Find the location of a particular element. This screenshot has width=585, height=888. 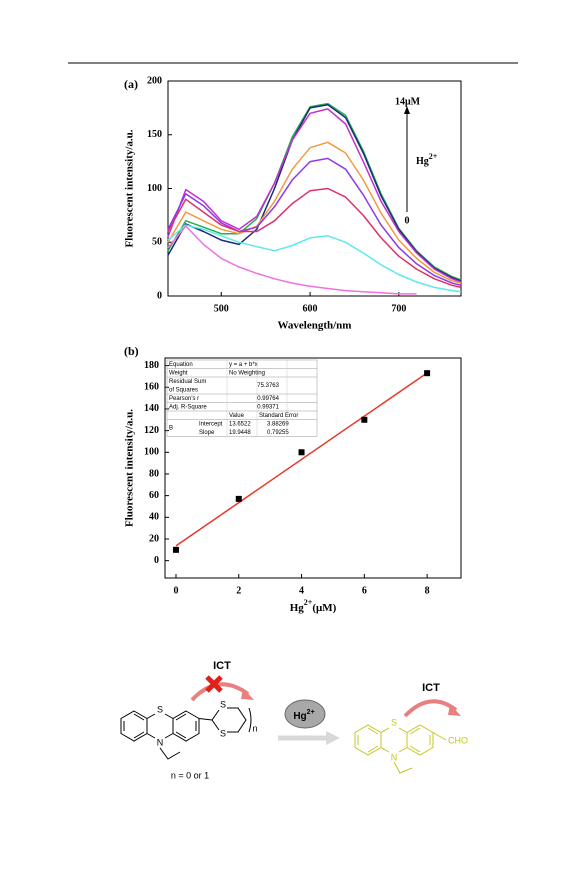

reagent-label: Hg2+ is located at coordinates (303, 715).